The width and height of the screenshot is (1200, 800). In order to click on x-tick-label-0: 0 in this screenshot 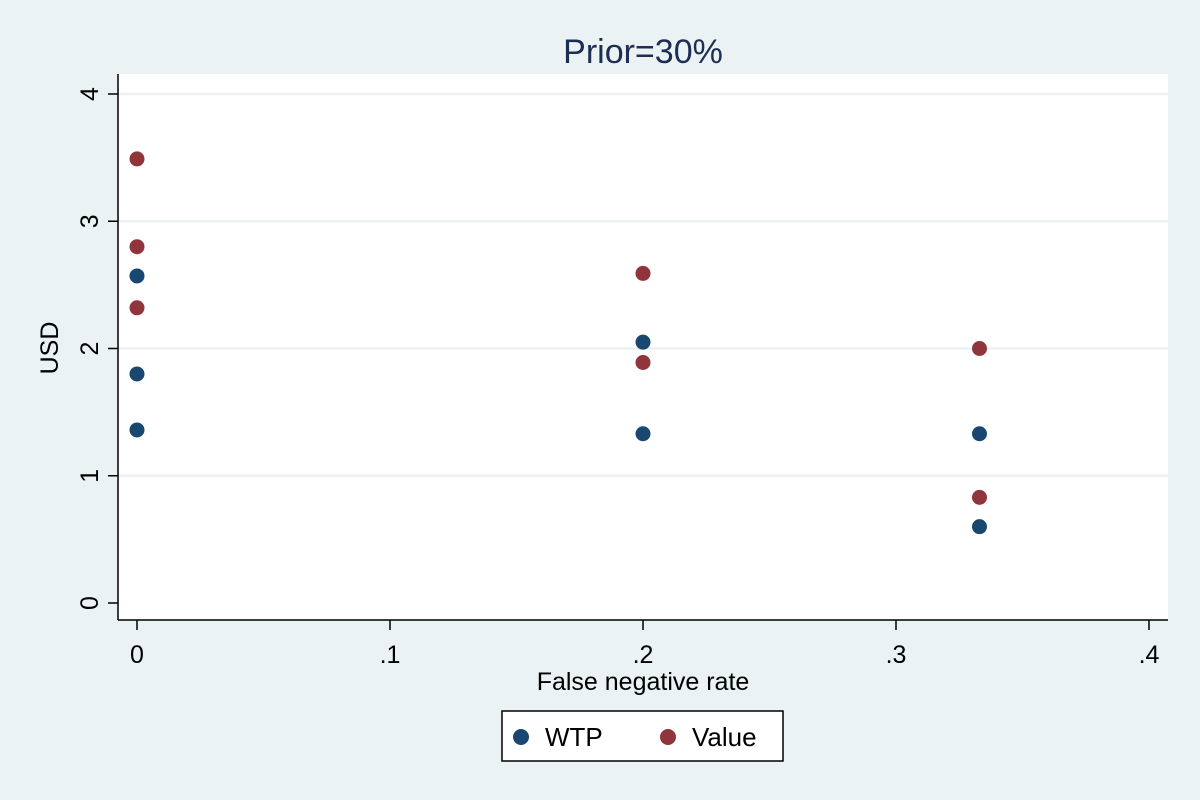, I will do `click(137, 655)`.